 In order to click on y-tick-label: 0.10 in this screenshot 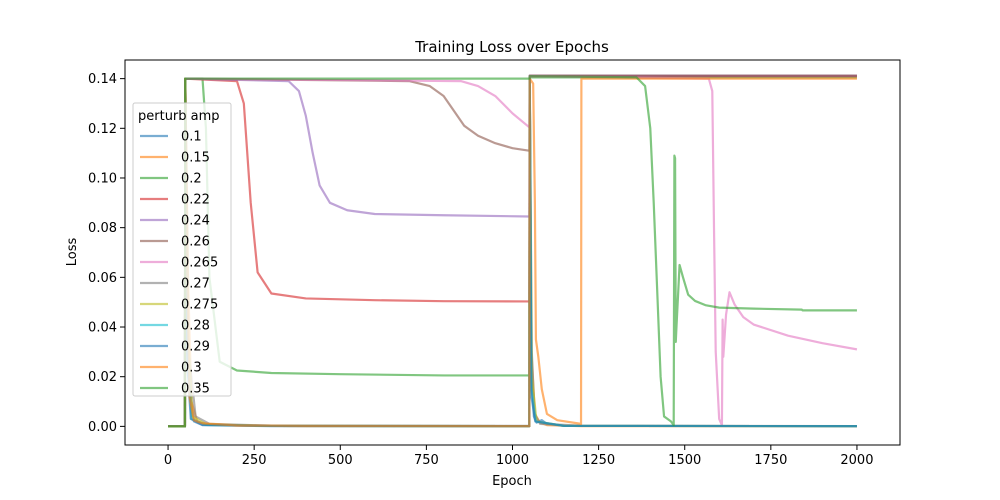, I will do `click(102, 178)`.